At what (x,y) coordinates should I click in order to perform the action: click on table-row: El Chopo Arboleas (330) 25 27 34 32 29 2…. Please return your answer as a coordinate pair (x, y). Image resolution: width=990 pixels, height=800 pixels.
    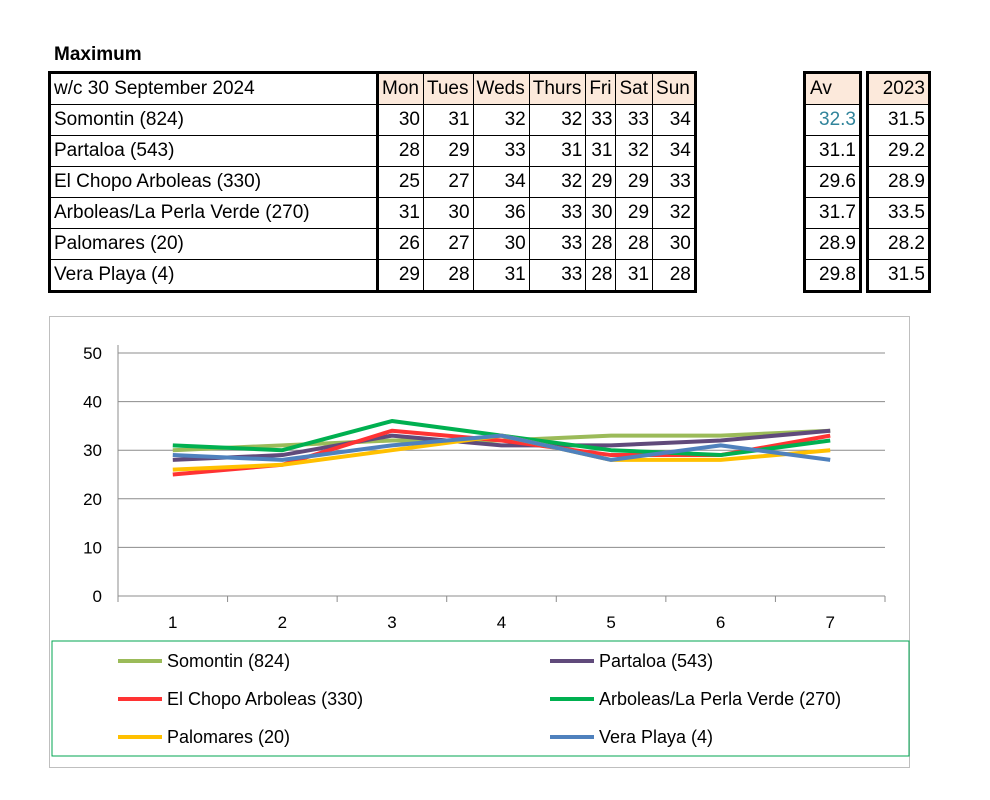
    Looking at the image, I should click on (372, 182).